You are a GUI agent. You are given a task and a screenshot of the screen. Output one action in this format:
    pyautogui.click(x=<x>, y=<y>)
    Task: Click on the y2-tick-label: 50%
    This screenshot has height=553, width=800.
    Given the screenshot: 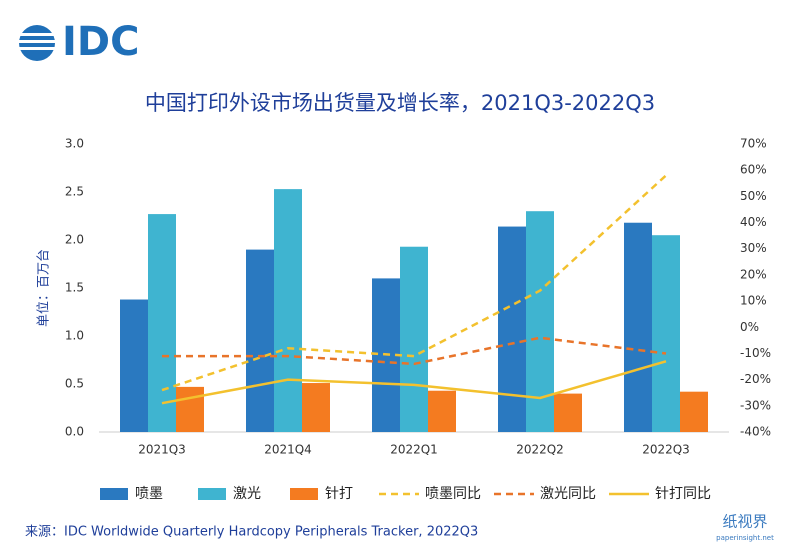 What is the action you would take?
    pyautogui.click(x=753, y=196)
    